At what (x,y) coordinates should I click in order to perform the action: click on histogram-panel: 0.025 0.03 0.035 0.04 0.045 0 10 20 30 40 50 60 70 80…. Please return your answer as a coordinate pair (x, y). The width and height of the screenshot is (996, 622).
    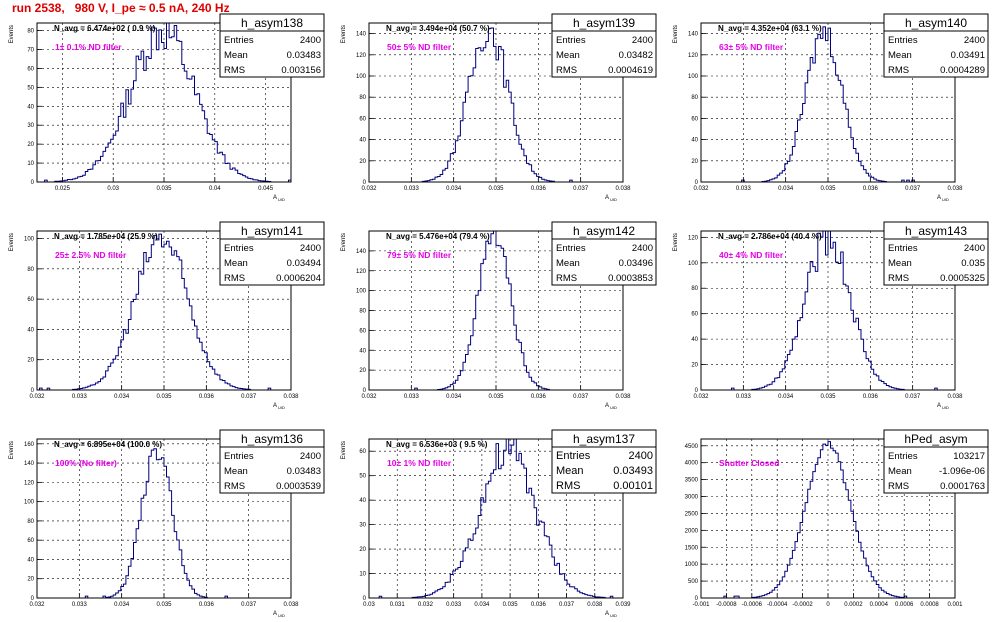
    Looking at the image, I should click on (167, 107).